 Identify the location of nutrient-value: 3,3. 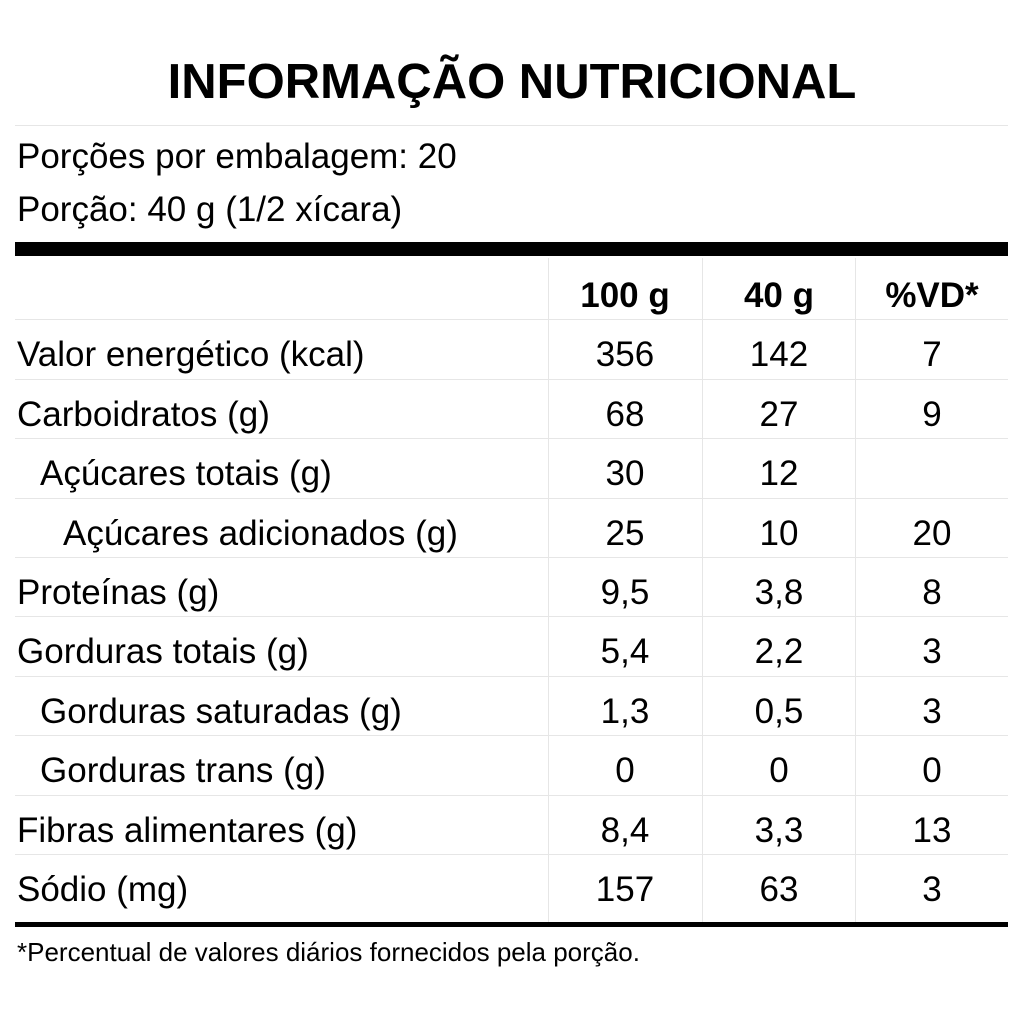
(779, 830).